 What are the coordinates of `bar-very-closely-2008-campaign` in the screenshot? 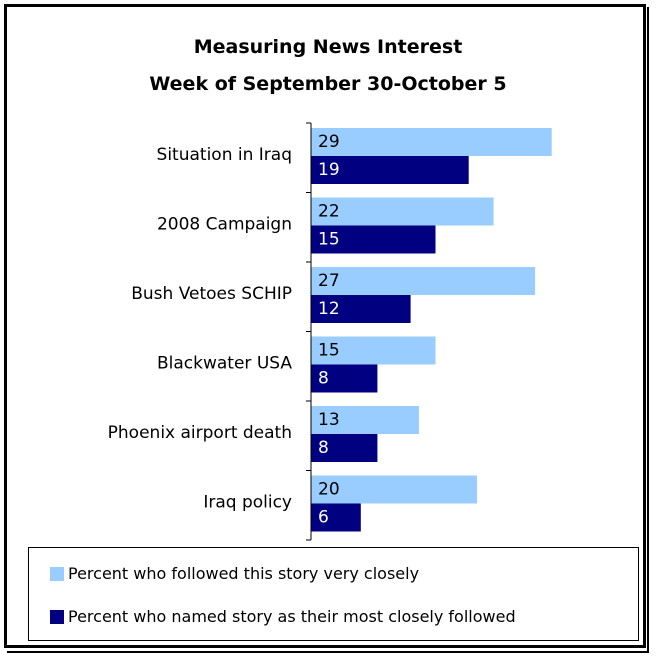 It's located at (402, 211).